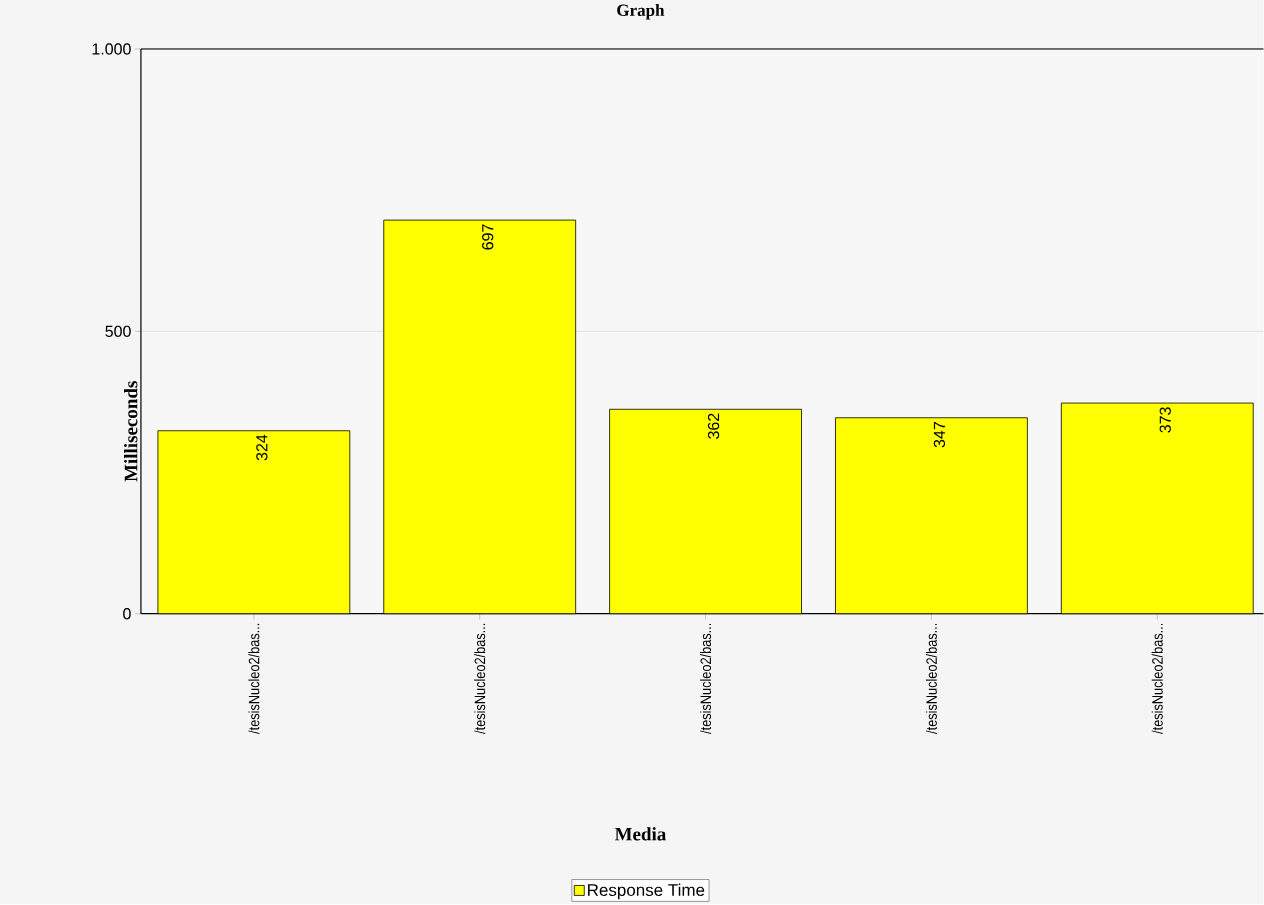  What do you see at coordinates (1165, 420) in the screenshot?
I see `data-label: 373` at bounding box center [1165, 420].